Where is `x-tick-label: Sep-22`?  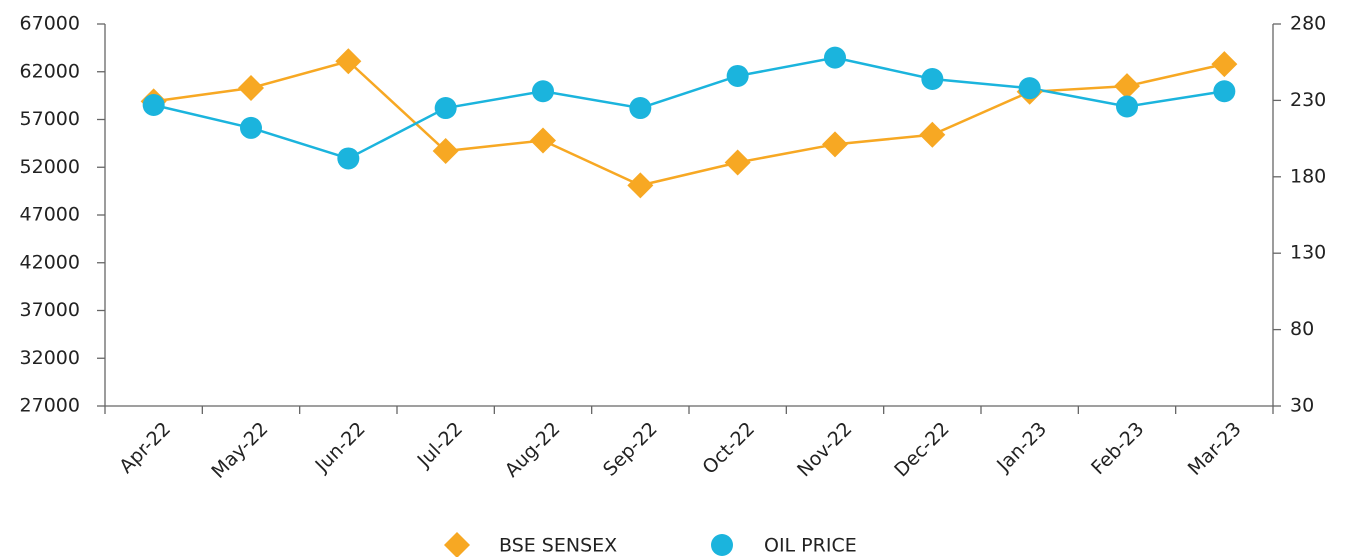
x-tick-label: Sep-22 is located at coordinates (630, 449).